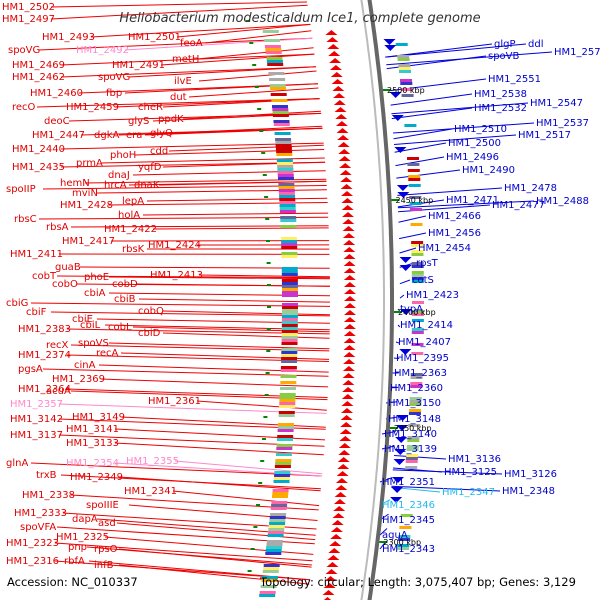  Describe the element at coordinates (147, 185) in the screenshot. I see `left-gene-label: dnaK` at that location.